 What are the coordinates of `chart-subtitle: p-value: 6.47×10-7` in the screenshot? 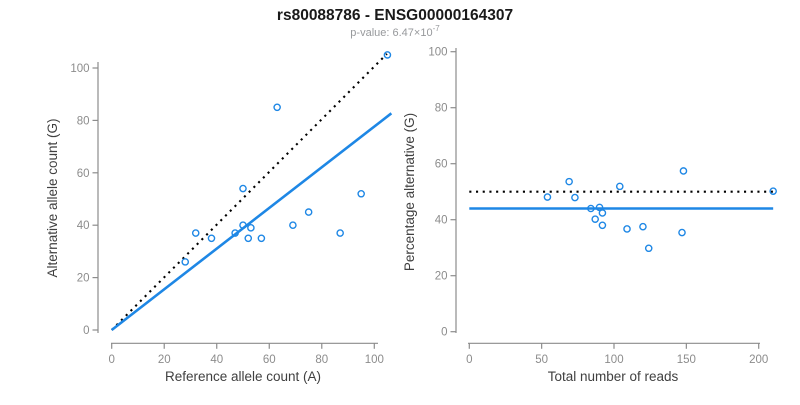 It's located at (395, 31).